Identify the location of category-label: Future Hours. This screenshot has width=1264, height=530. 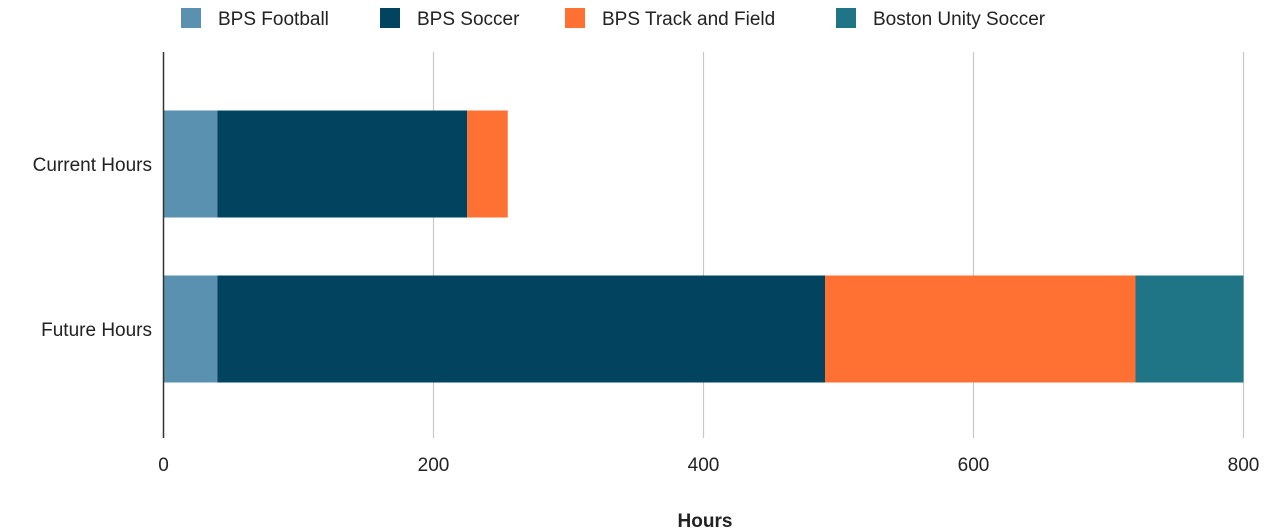
(96, 330).